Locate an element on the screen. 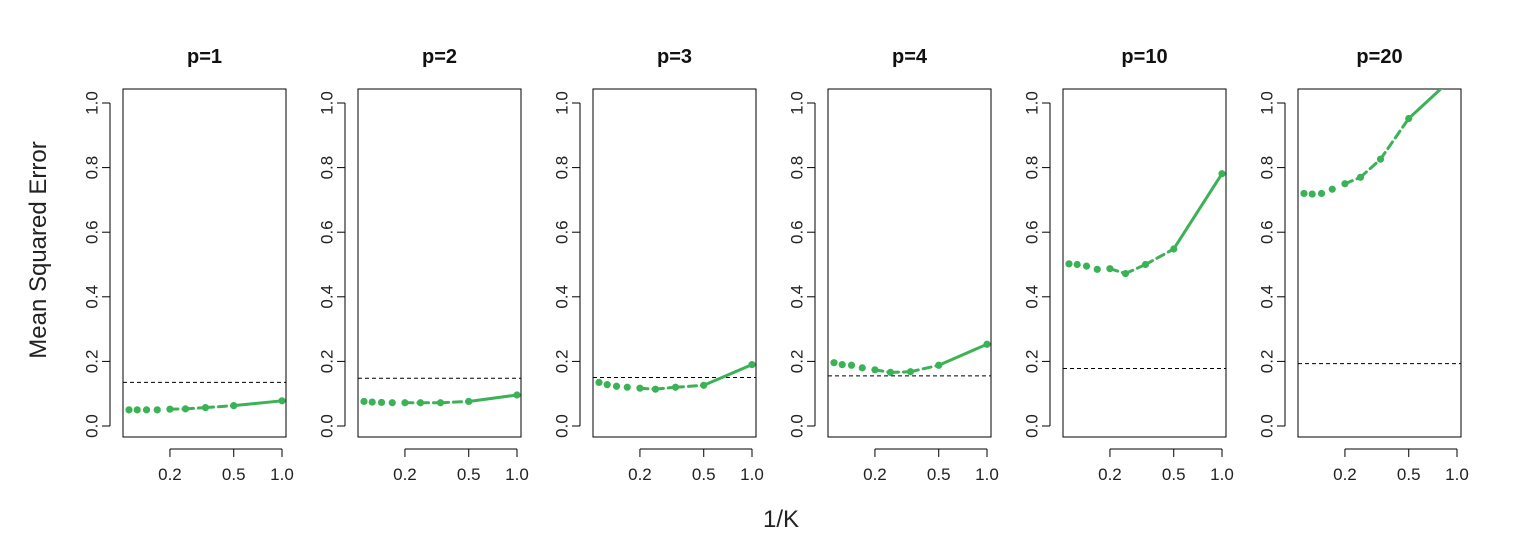 The width and height of the screenshot is (1519, 554). panel-4: p=10 0.0 0.2 0.4 0.6 0.8 1.0 0.2 0.5 1.0 is located at coordinates (1127, 265).